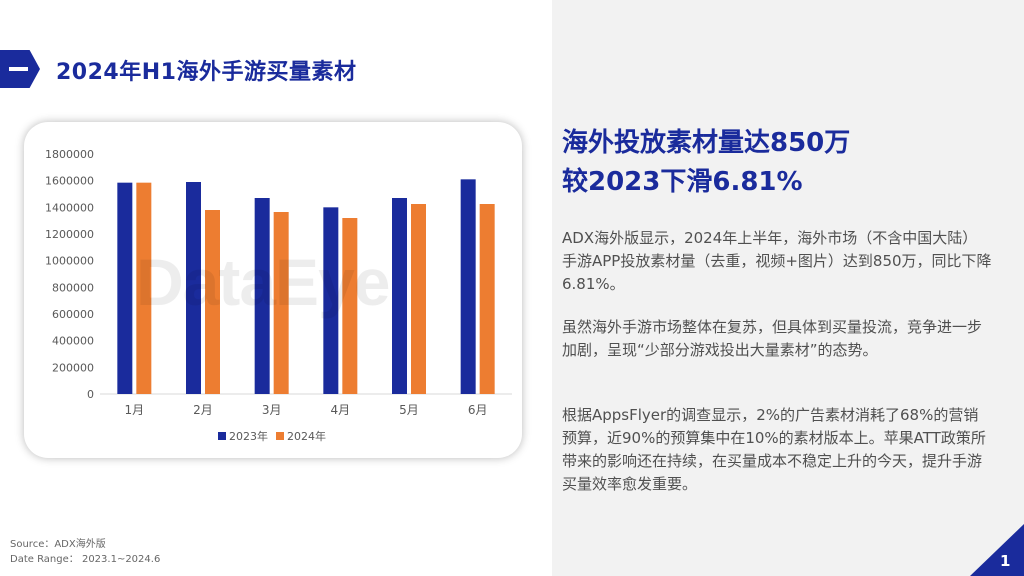 Image resolution: width=1024 pixels, height=576 pixels. Describe the element at coordinates (1005, 561) in the screenshot. I see `page-number: 1` at that location.